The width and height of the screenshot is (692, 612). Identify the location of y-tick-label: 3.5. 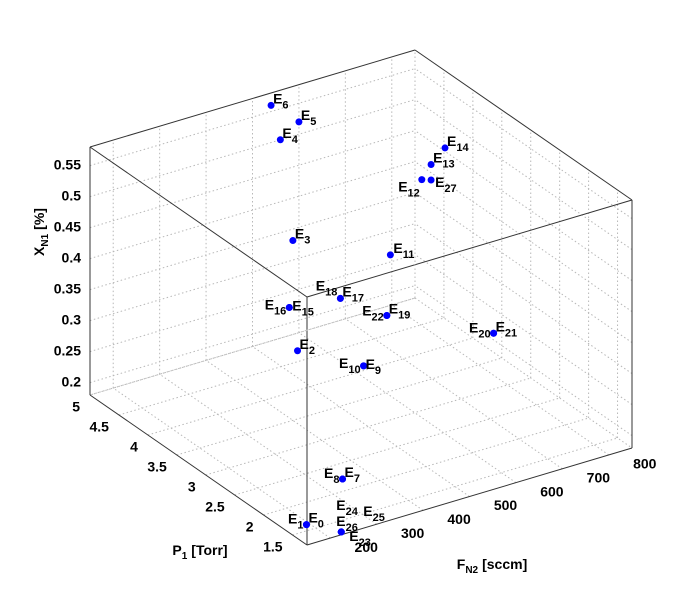
(157, 467).